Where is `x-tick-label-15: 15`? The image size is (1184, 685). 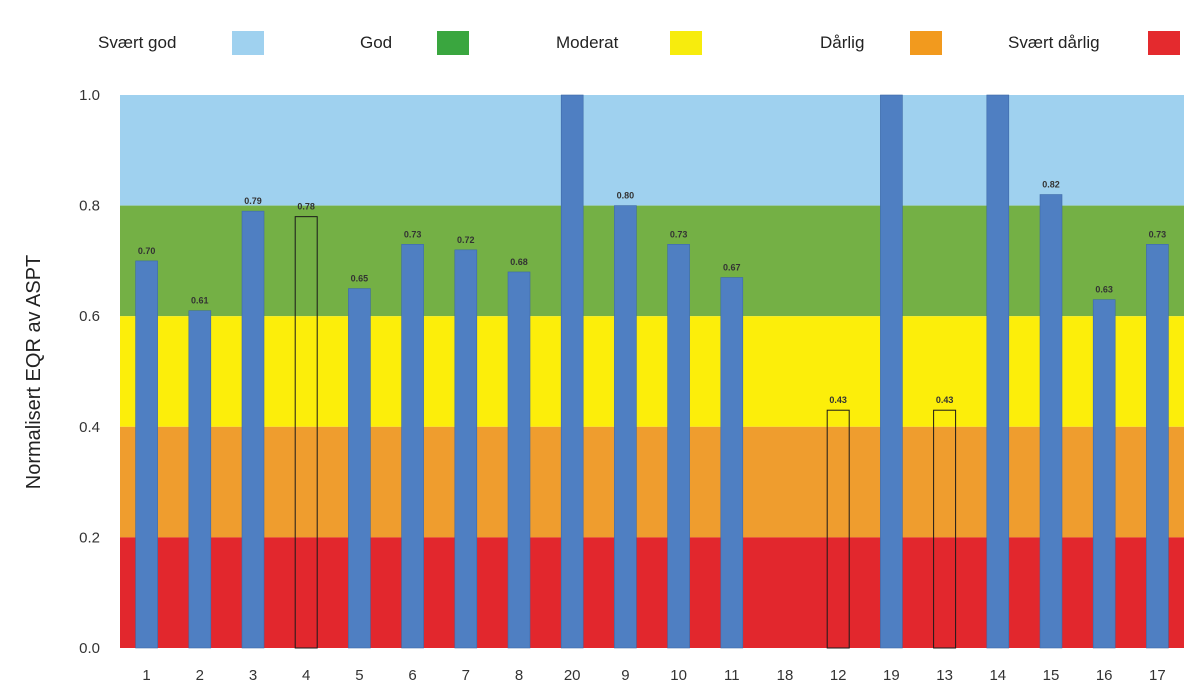
x-tick-label-15: 15 is located at coordinates (1051, 675).